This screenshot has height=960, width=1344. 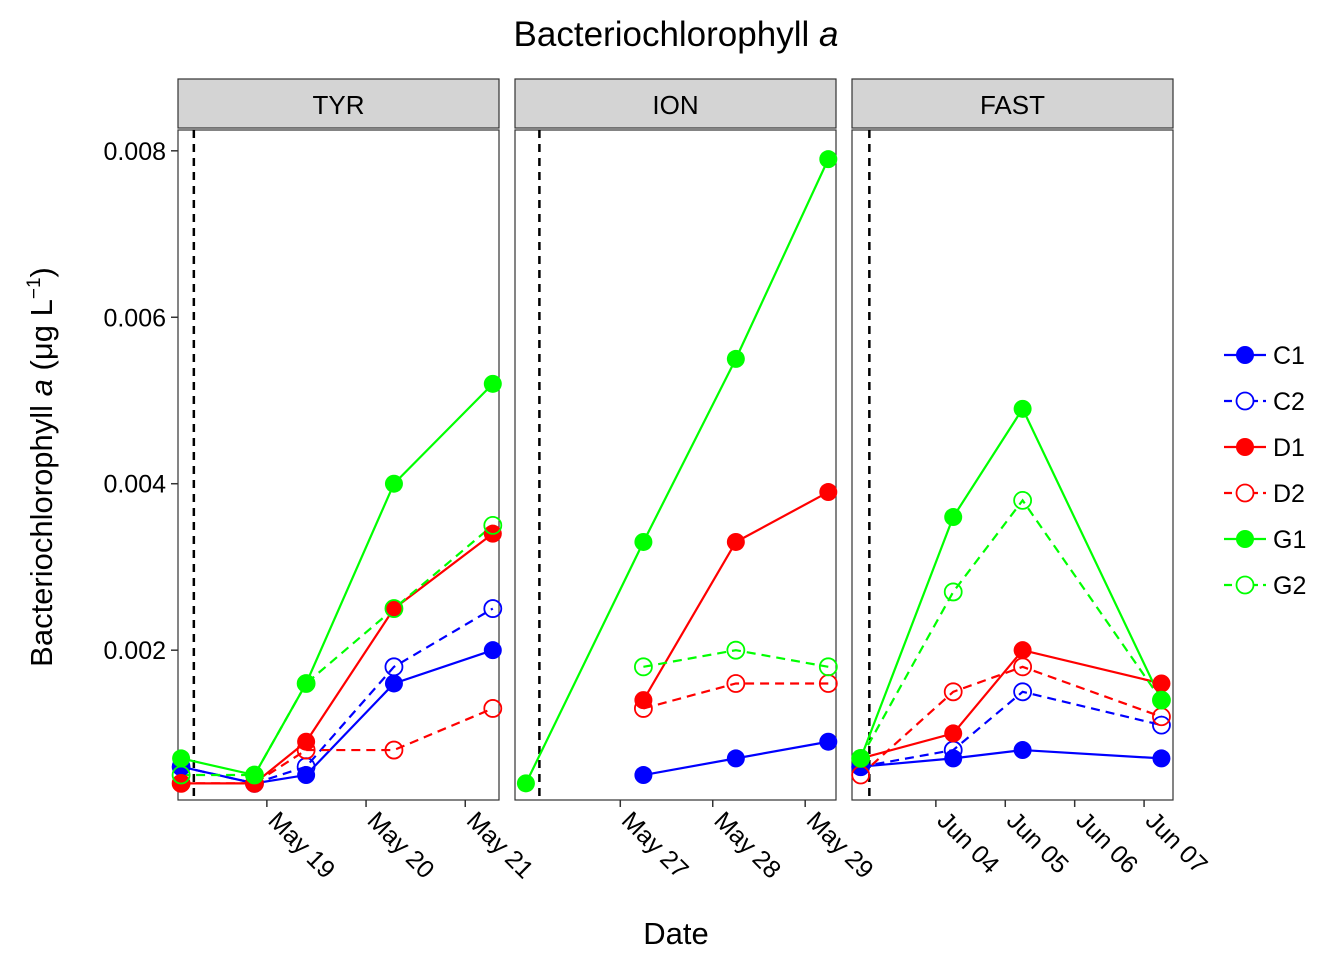 What do you see at coordinates (828, 34) in the screenshot?
I see `chart-title-italic: a` at bounding box center [828, 34].